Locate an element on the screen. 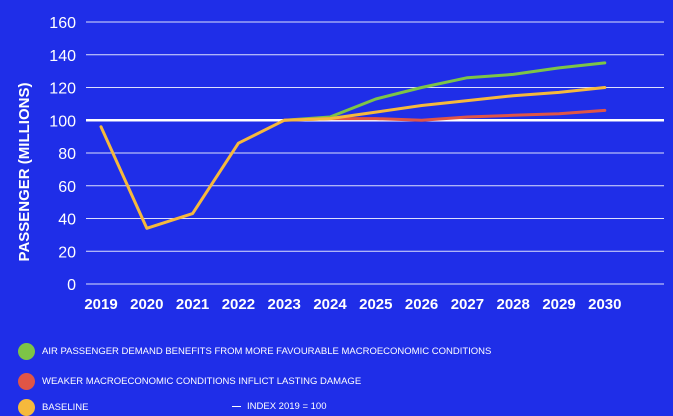  y-tick-label: 100 is located at coordinates (62, 121).